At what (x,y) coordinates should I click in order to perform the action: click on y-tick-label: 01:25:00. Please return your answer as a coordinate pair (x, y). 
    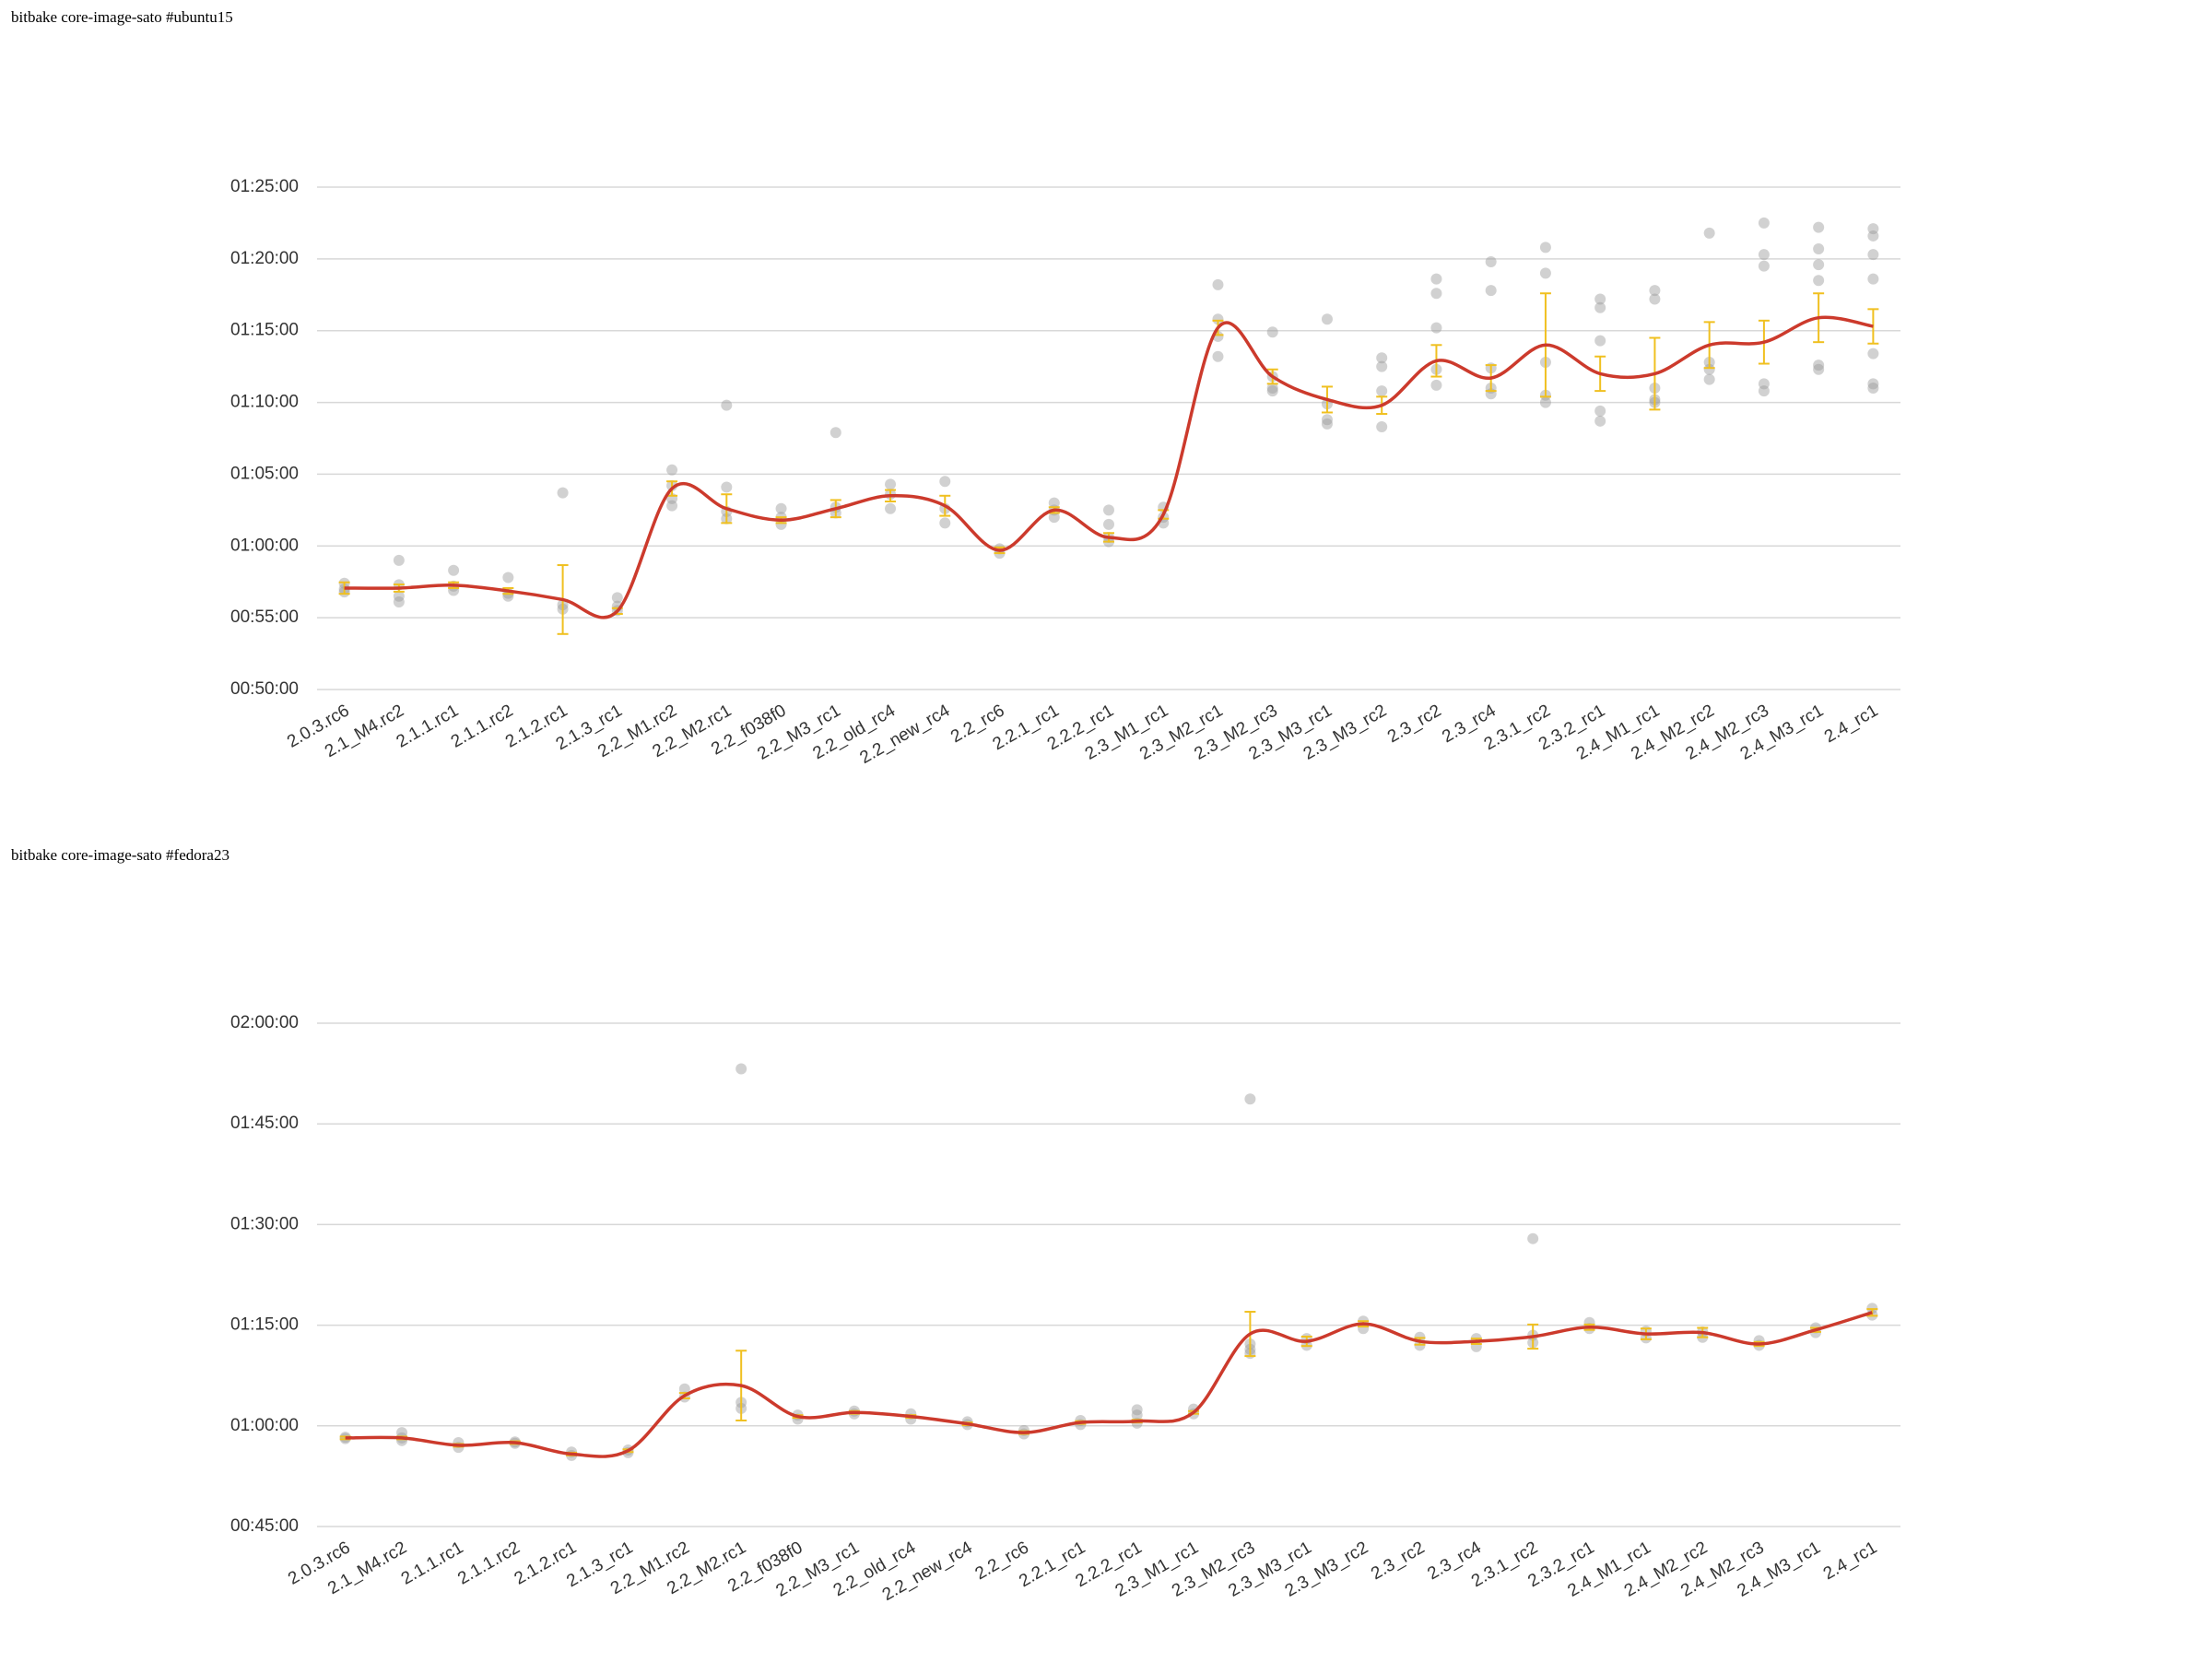
    Looking at the image, I should click on (264, 187).